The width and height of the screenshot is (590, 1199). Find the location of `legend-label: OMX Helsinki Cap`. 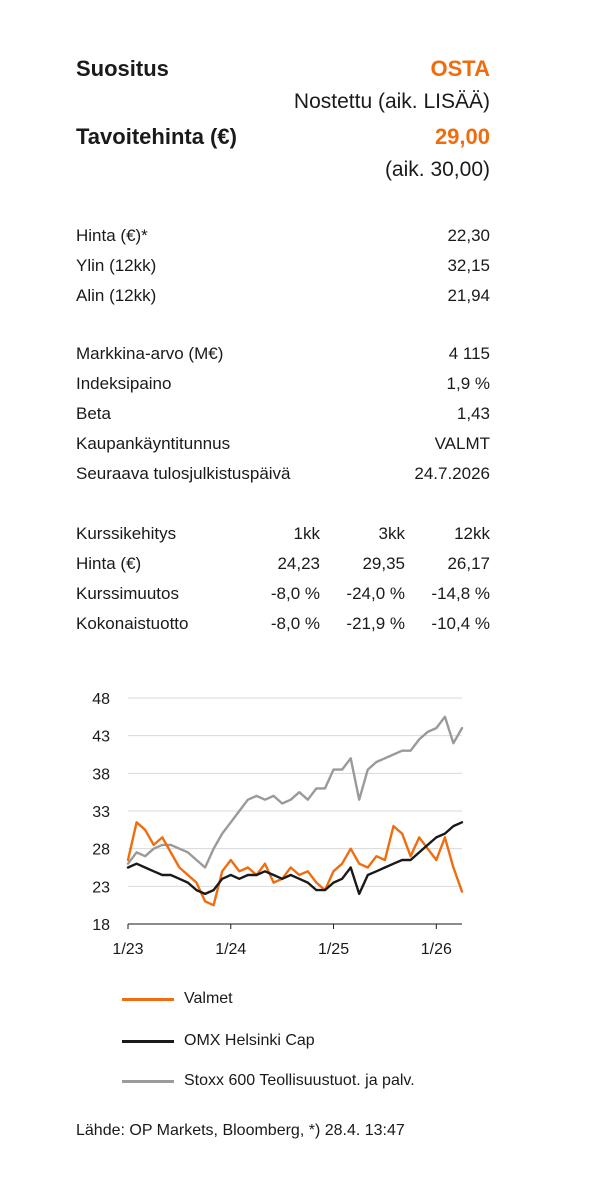

legend-label: OMX Helsinki Cap is located at coordinates (249, 1040).